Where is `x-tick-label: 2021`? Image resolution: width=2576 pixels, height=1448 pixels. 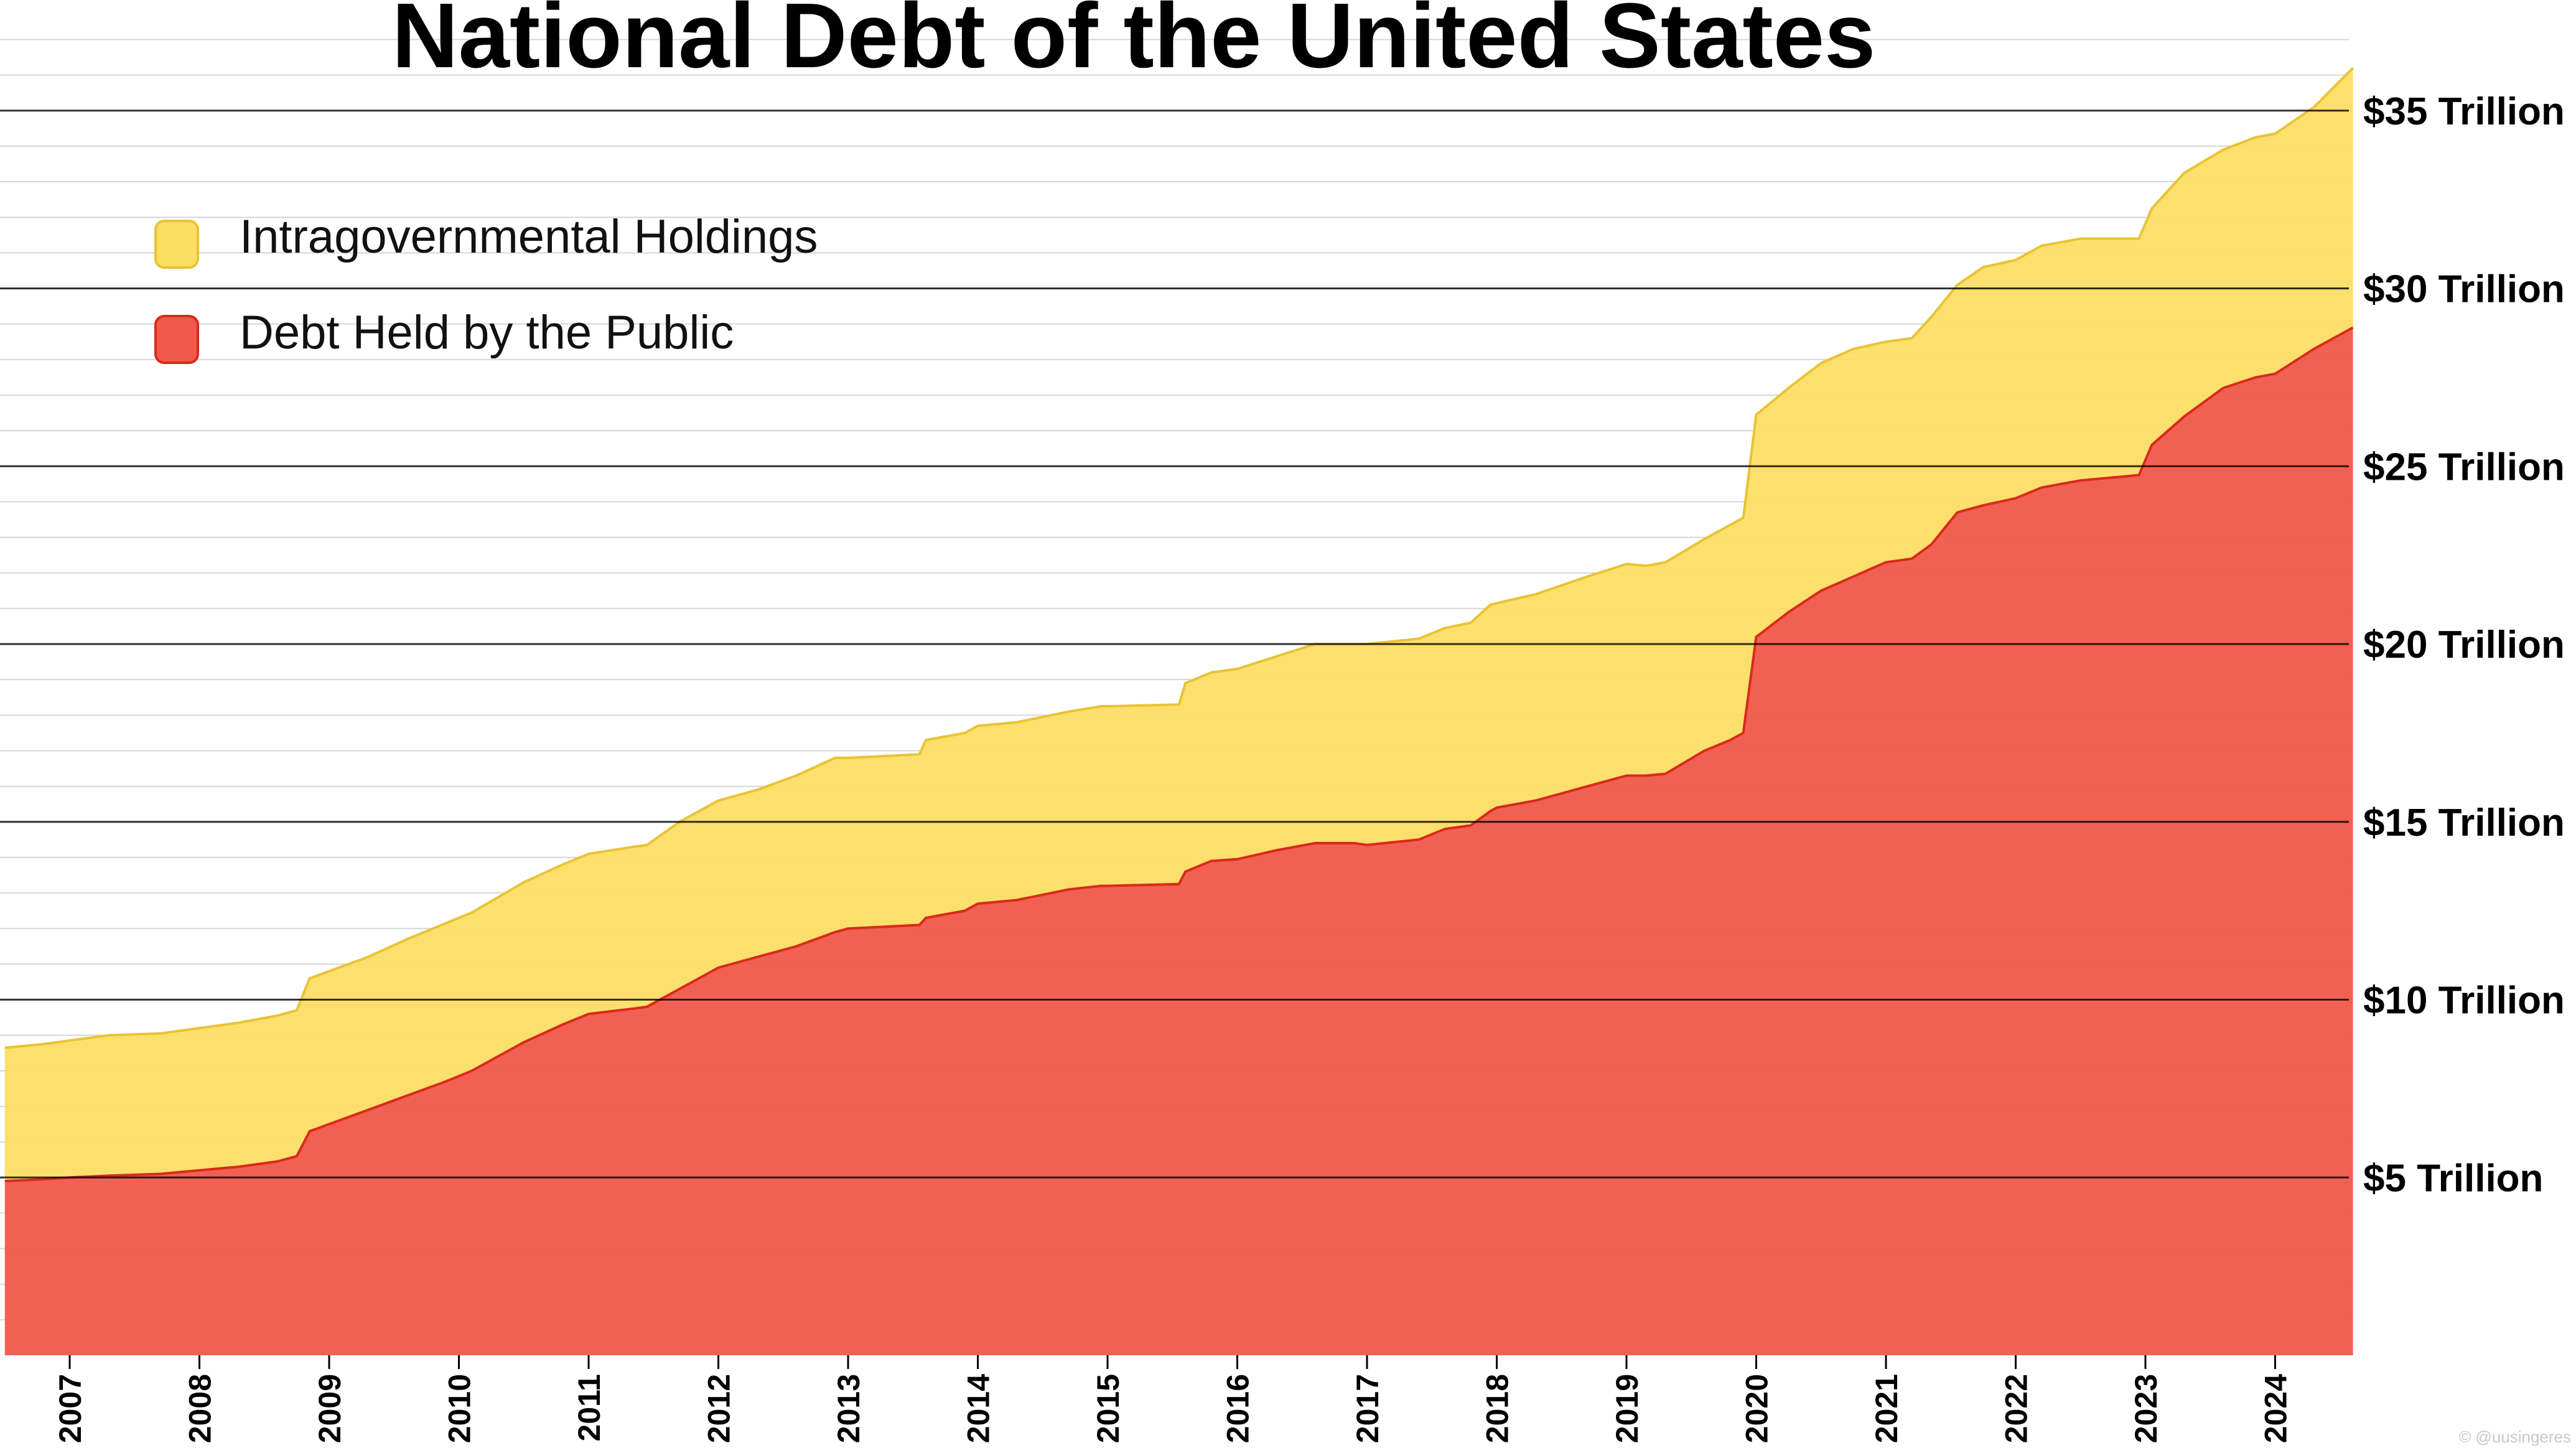
x-tick-label: 2021 is located at coordinates (1886, 1408).